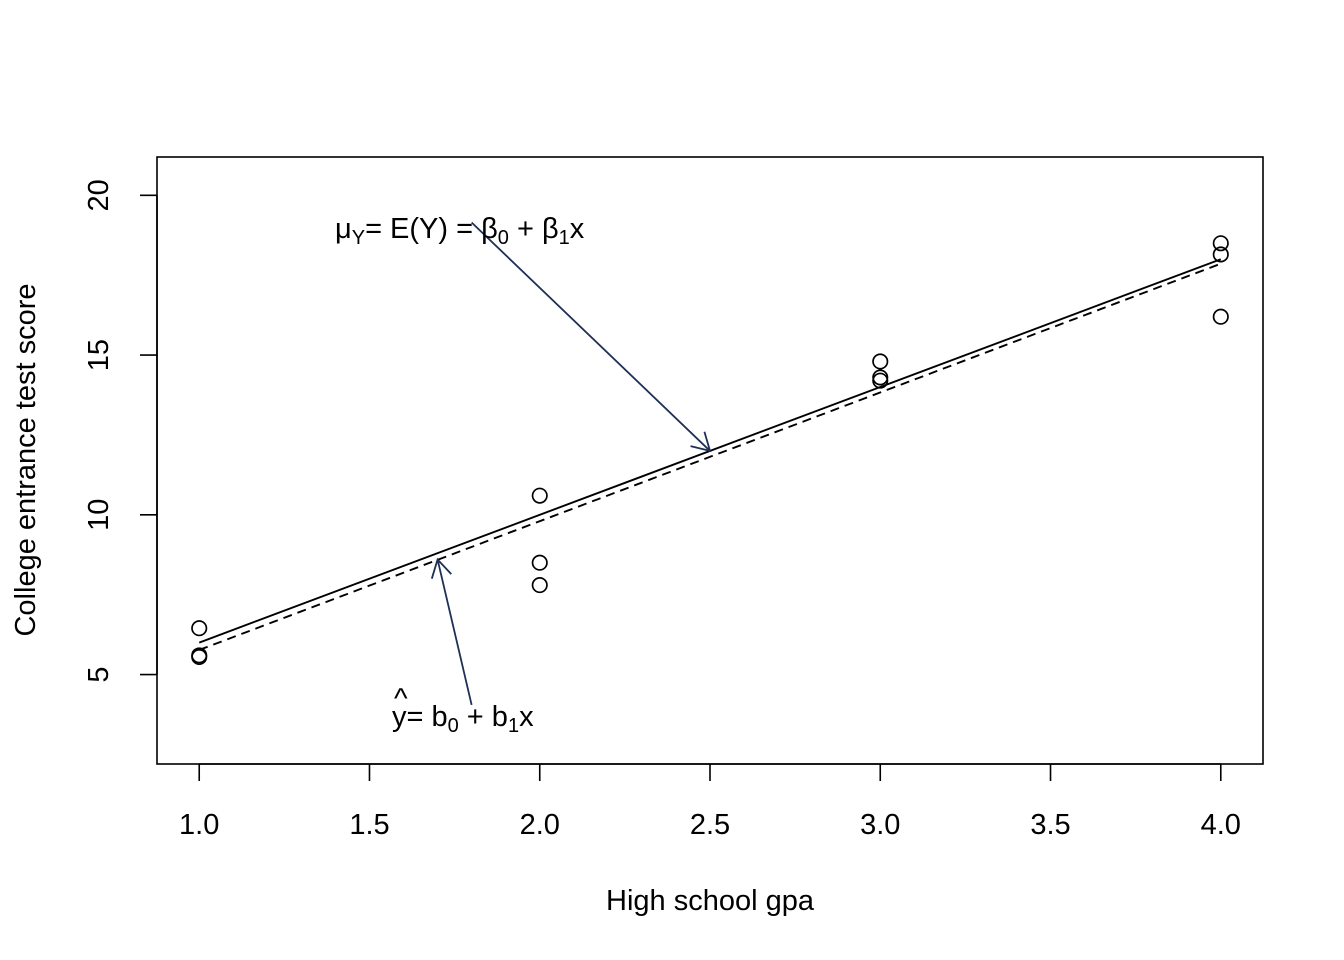 The image size is (1344, 960). What do you see at coordinates (401, 699) in the screenshot?
I see `annotation-sample-hat: ^` at bounding box center [401, 699].